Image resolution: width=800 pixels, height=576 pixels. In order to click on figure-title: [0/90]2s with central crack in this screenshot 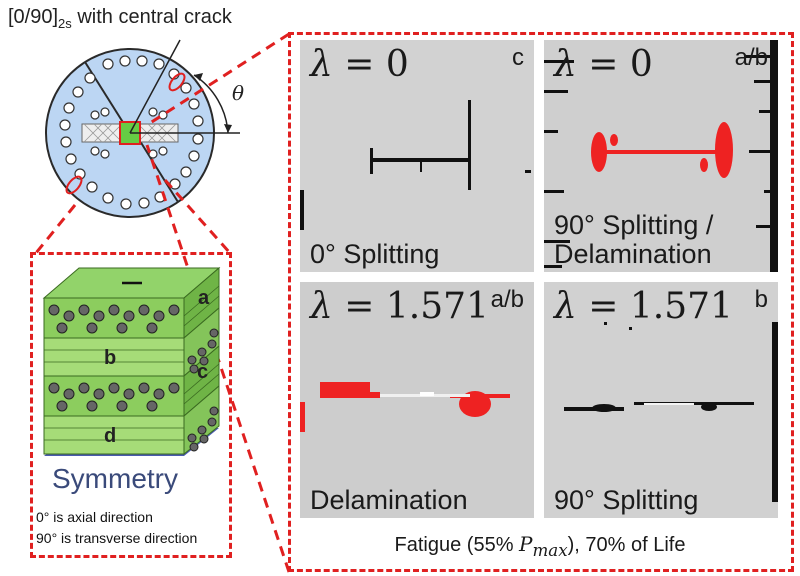, I will do `click(120, 18)`.